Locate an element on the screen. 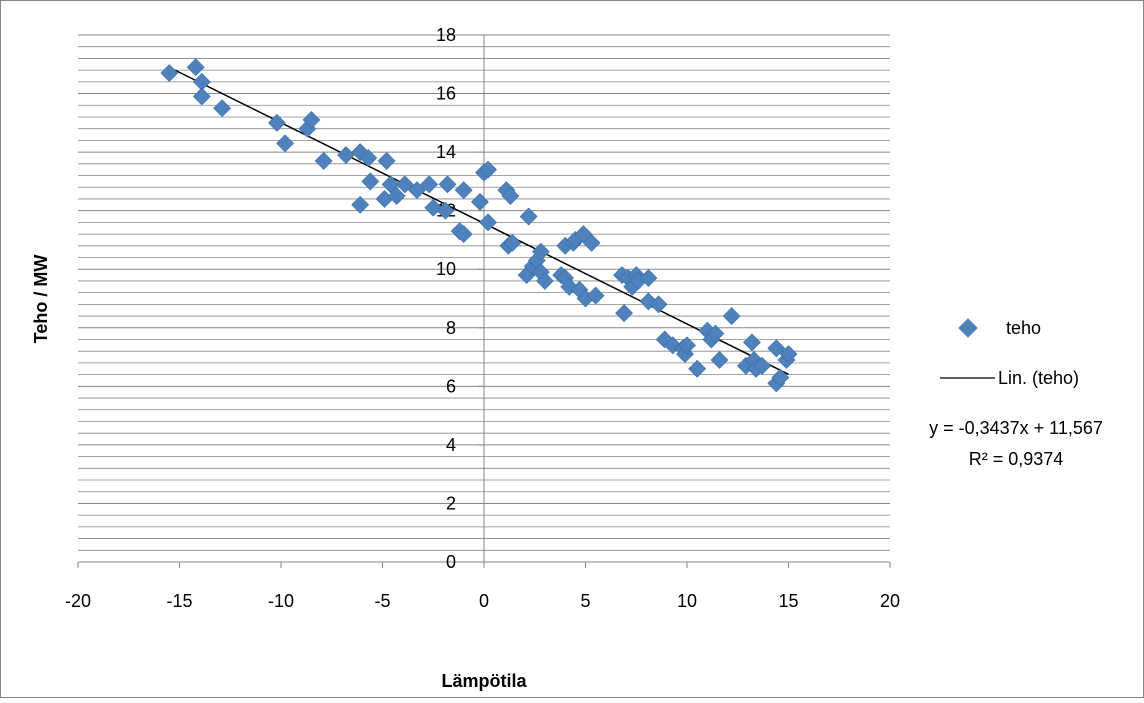 The width and height of the screenshot is (1144, 703). y-tick-label: 0 is located at coordinates (451, 562).